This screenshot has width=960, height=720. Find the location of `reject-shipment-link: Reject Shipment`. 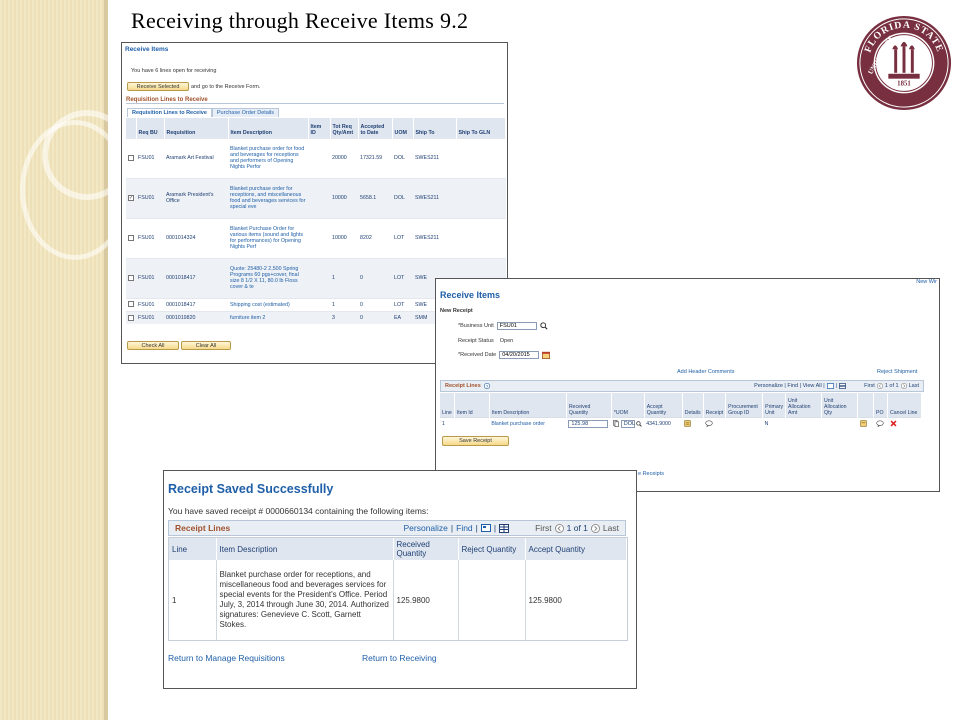

reject-shipment-link: Reject Shipment is located at coordinates (897, 372).